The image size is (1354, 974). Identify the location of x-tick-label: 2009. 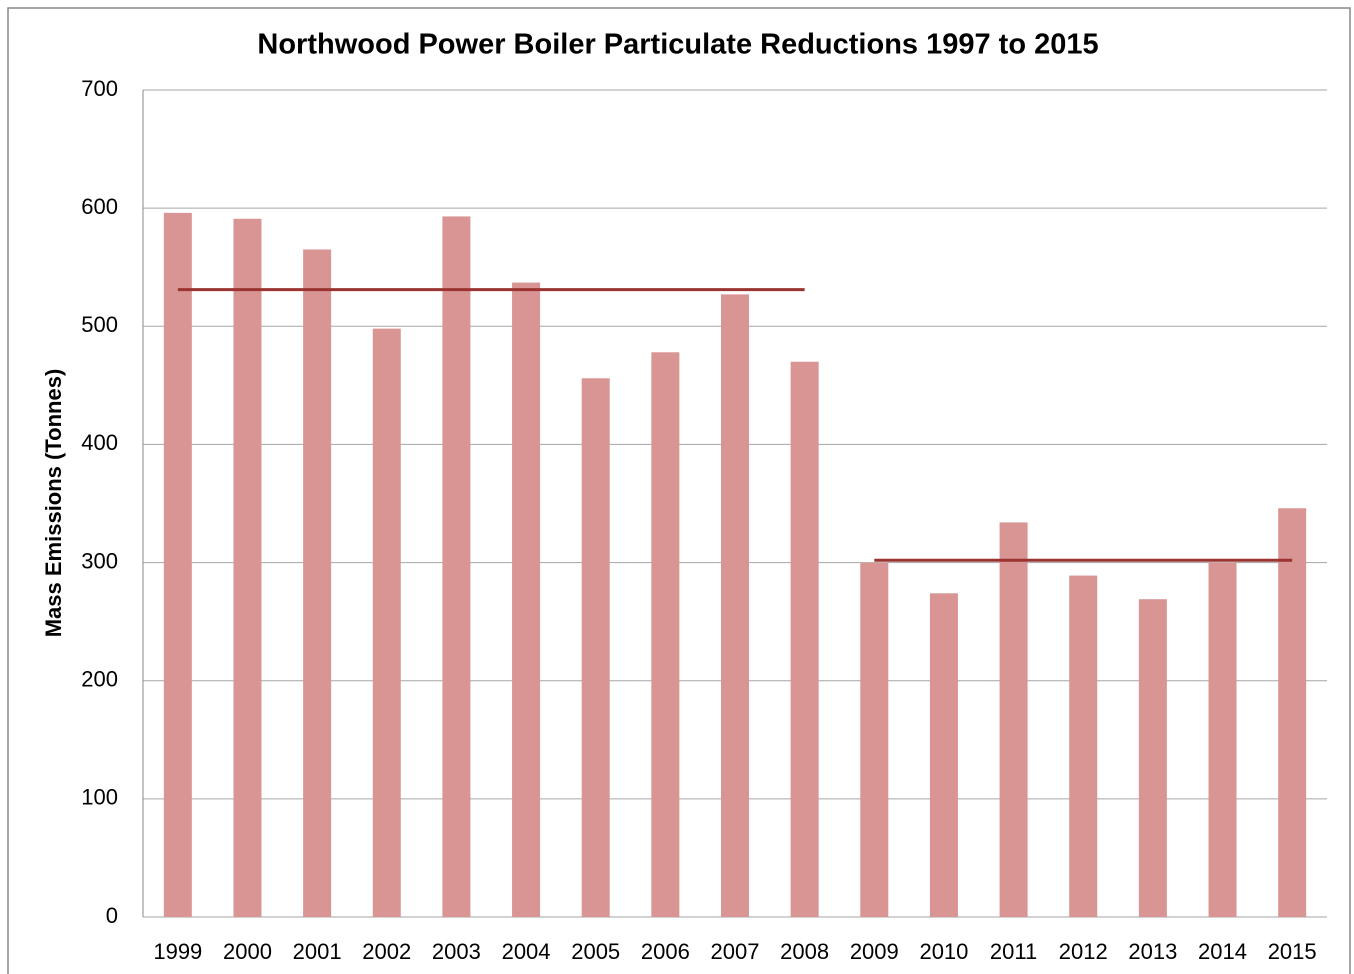
(874, 951).